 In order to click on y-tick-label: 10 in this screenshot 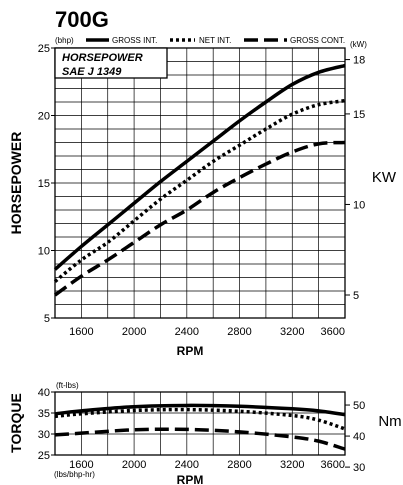, I will do `click(44, 251)`.